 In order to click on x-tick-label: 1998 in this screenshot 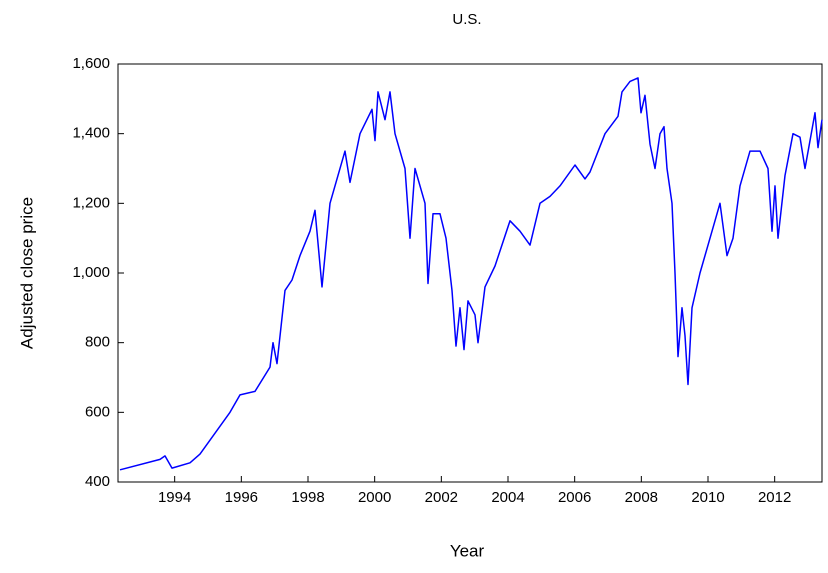, I will do `click(307, 497)`.